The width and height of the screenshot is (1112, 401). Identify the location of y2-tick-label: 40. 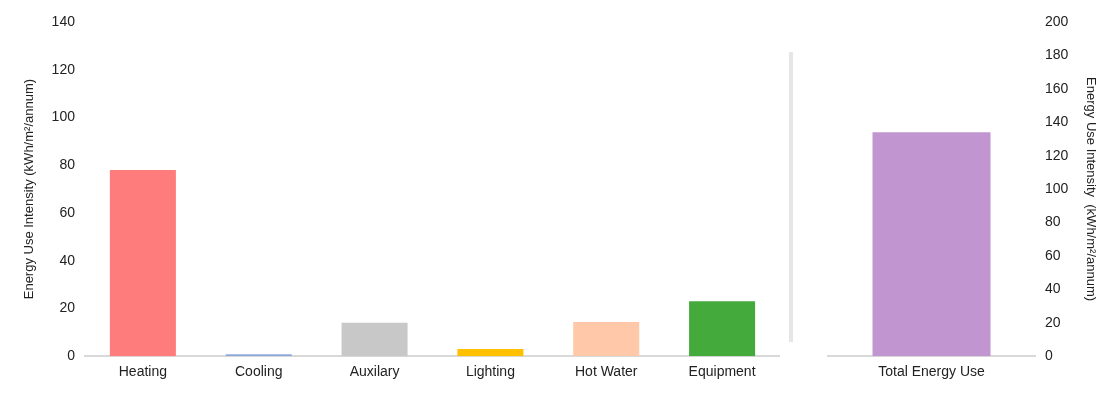
(1053, 288).